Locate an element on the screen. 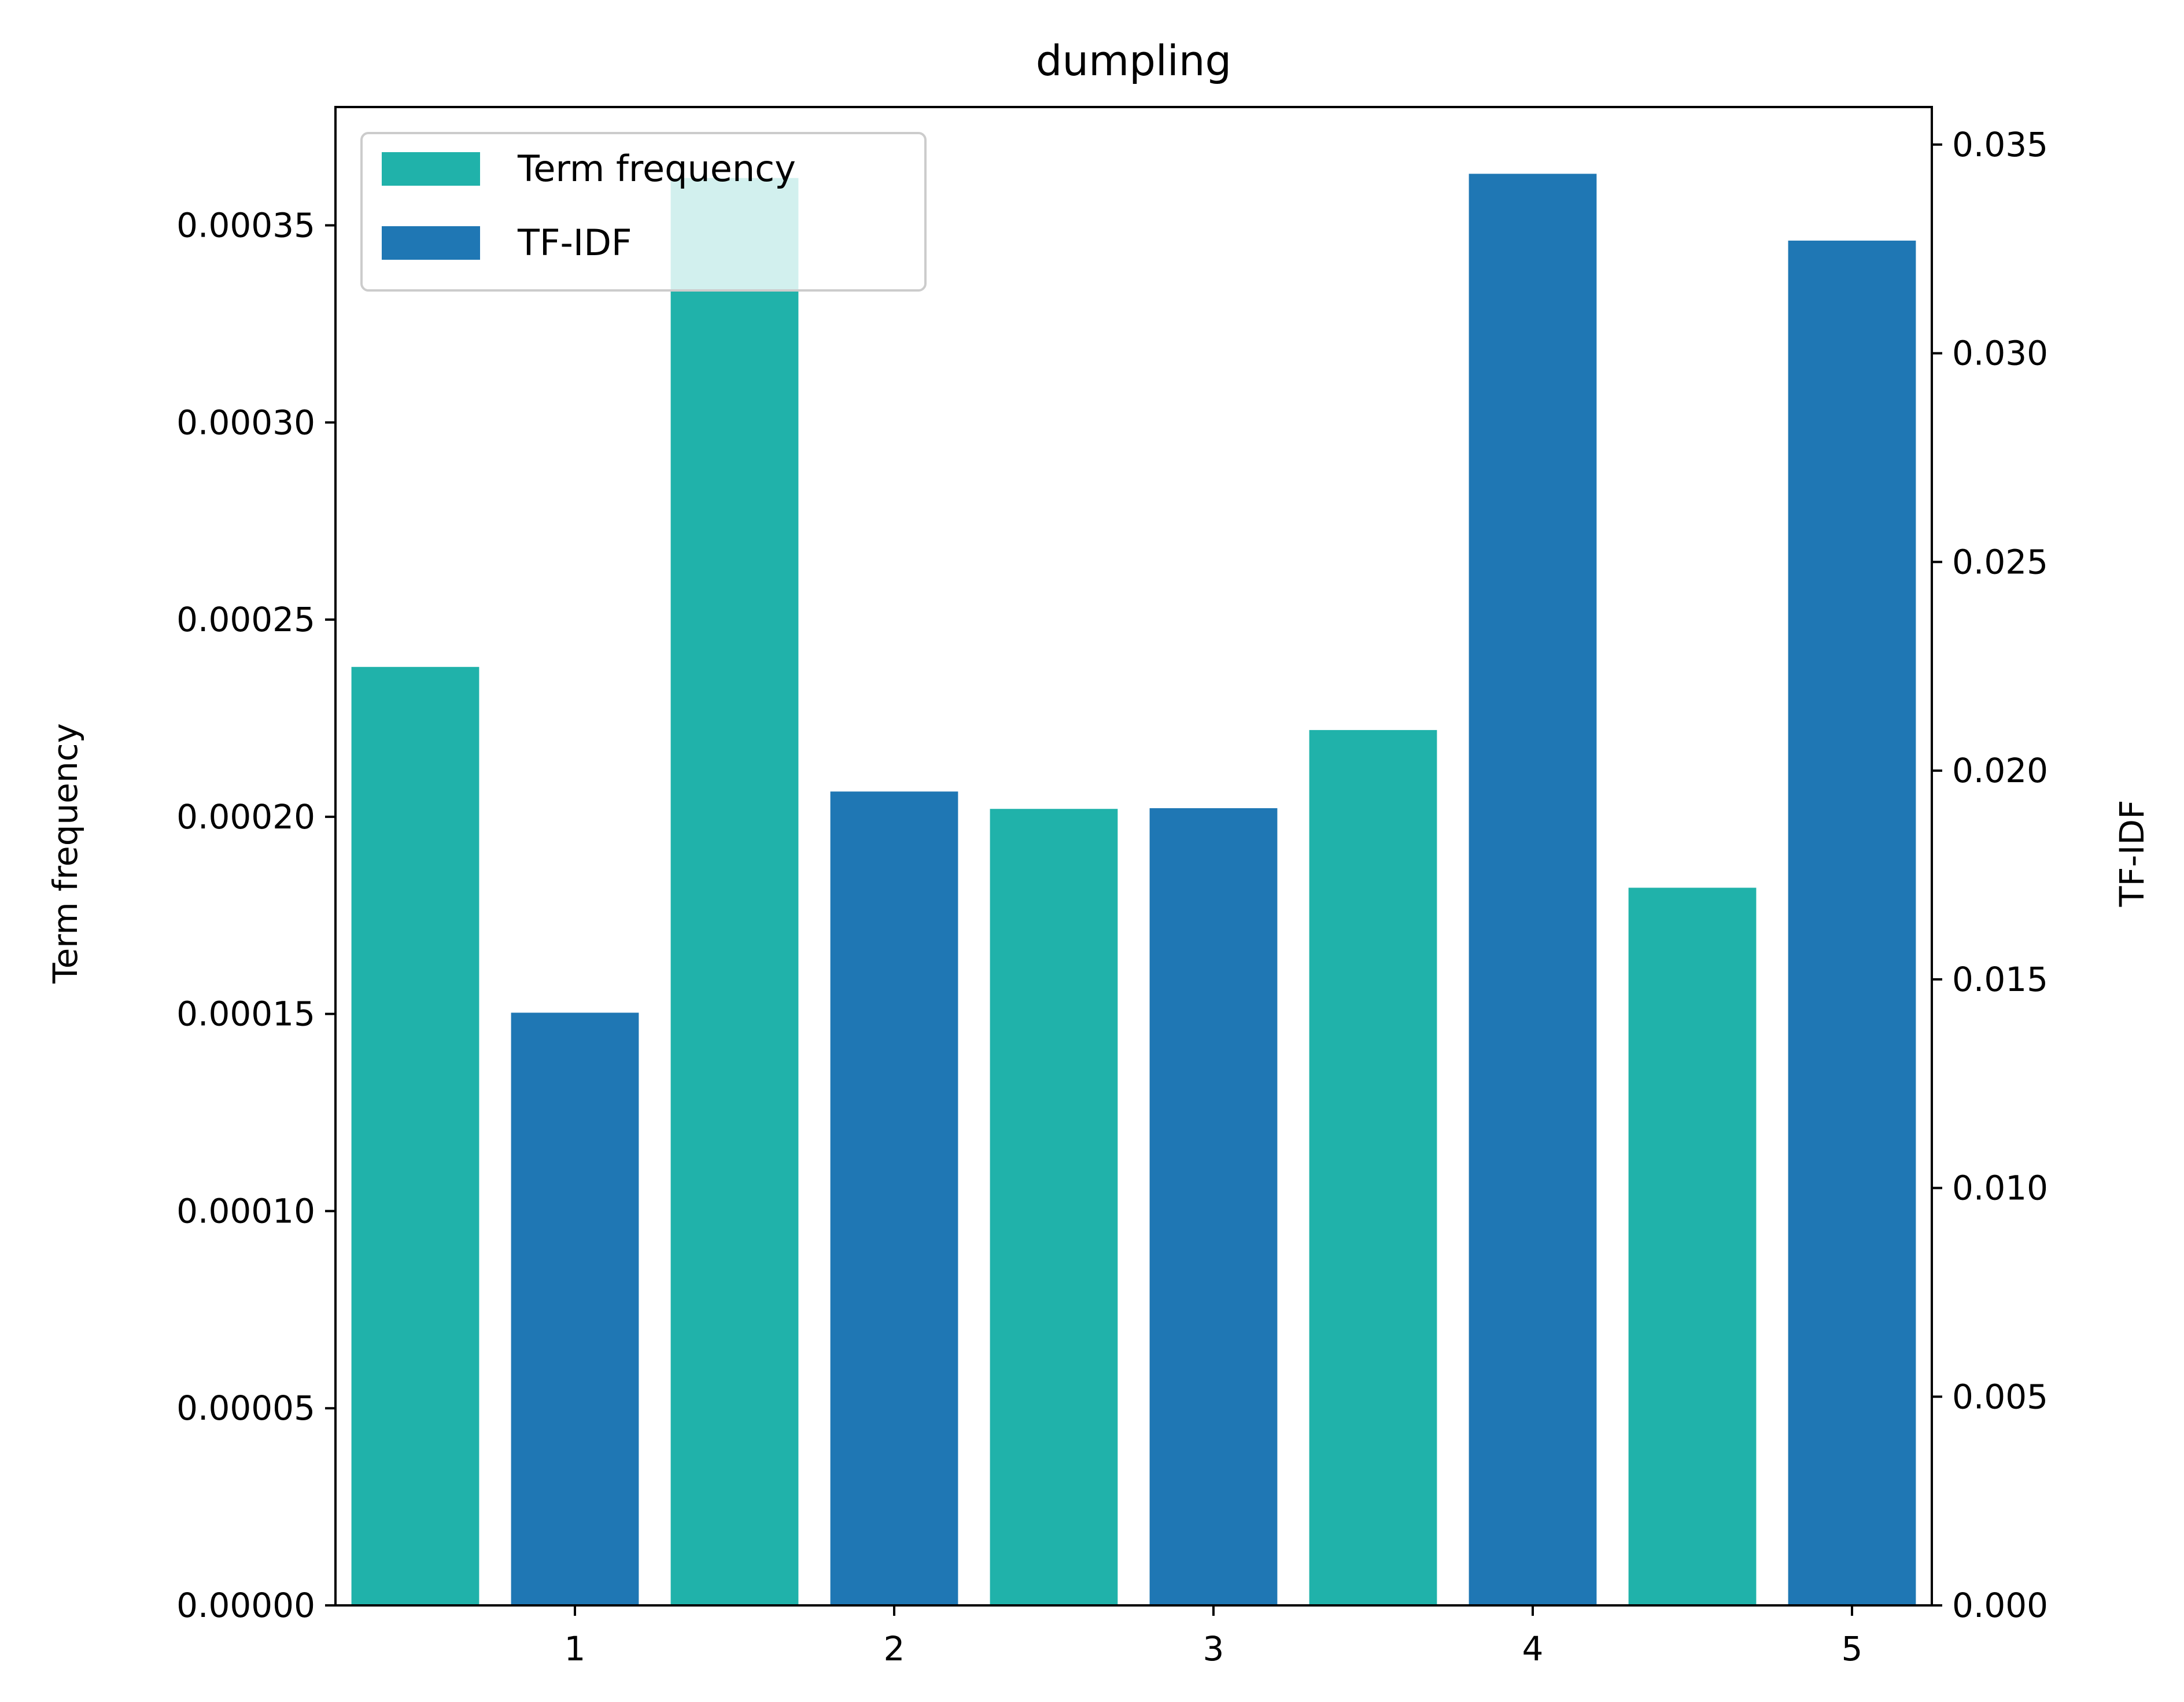 Image resolution: width=2184 pixels, height=1702 pixels. legend-swatch-tf-idf is located at coordinates (431, 243).